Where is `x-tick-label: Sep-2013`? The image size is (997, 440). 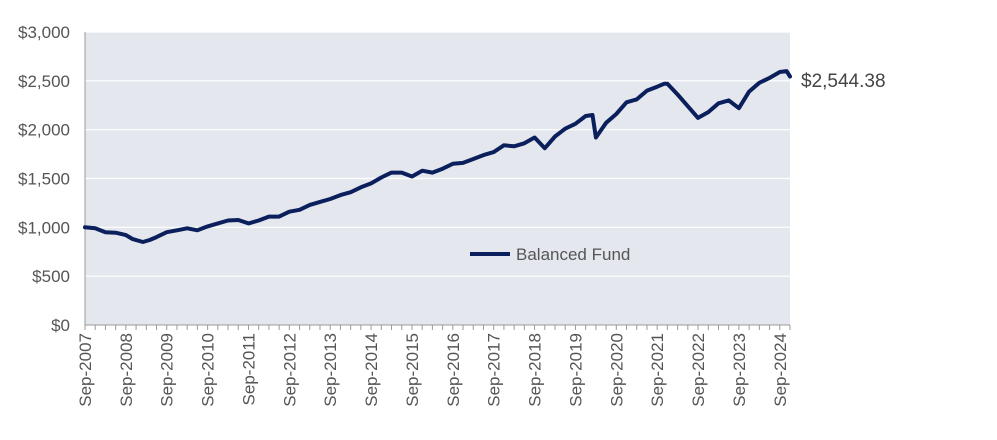
x-tick-label: Sep-2013 is located at coordinates (330, 370).